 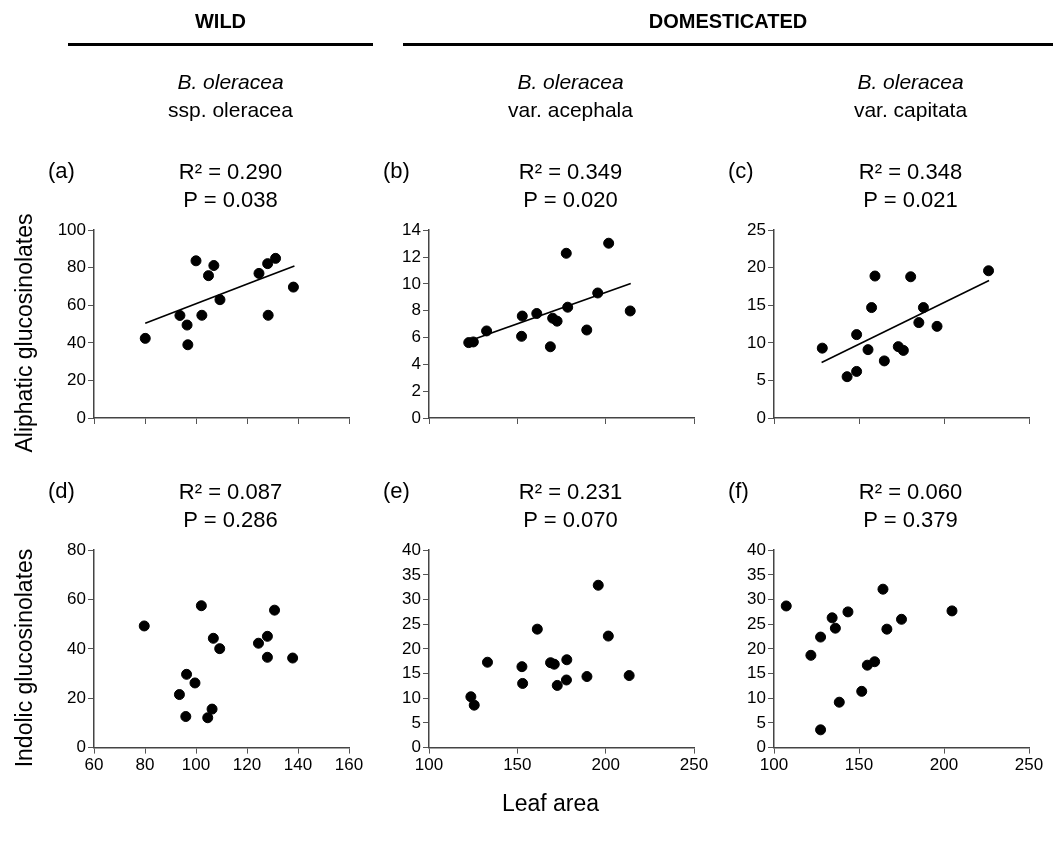 What do you see at coordinates (416, 310) in the screenshot?
I see `y-tick-label: 8` at bounding box center [416, 310].